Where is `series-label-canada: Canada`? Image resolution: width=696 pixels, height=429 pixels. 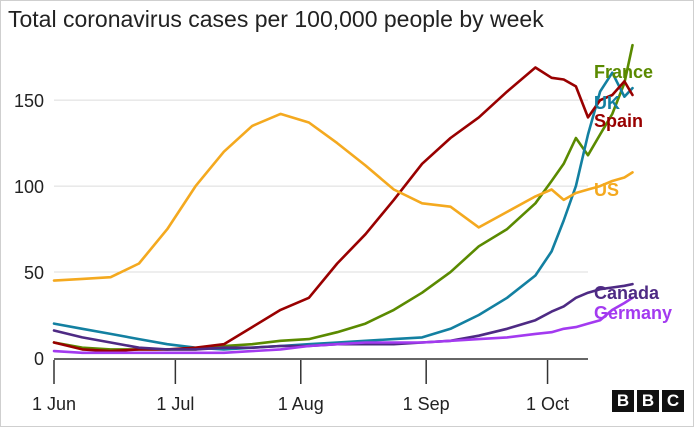 series-label-canada: Canada is located at coordinates (627, 293).